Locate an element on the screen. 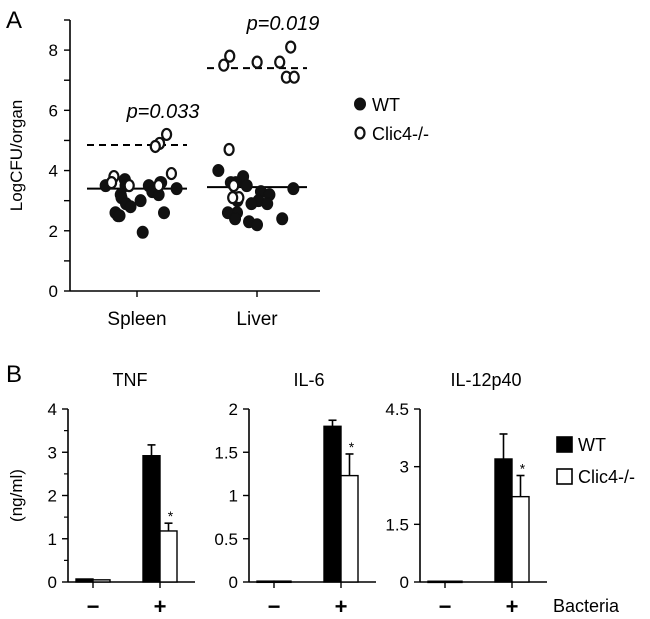 The width and height of the screenshot is (650, 619). p-value-annotation: p=0.033 is located at coordinates (163, 112).